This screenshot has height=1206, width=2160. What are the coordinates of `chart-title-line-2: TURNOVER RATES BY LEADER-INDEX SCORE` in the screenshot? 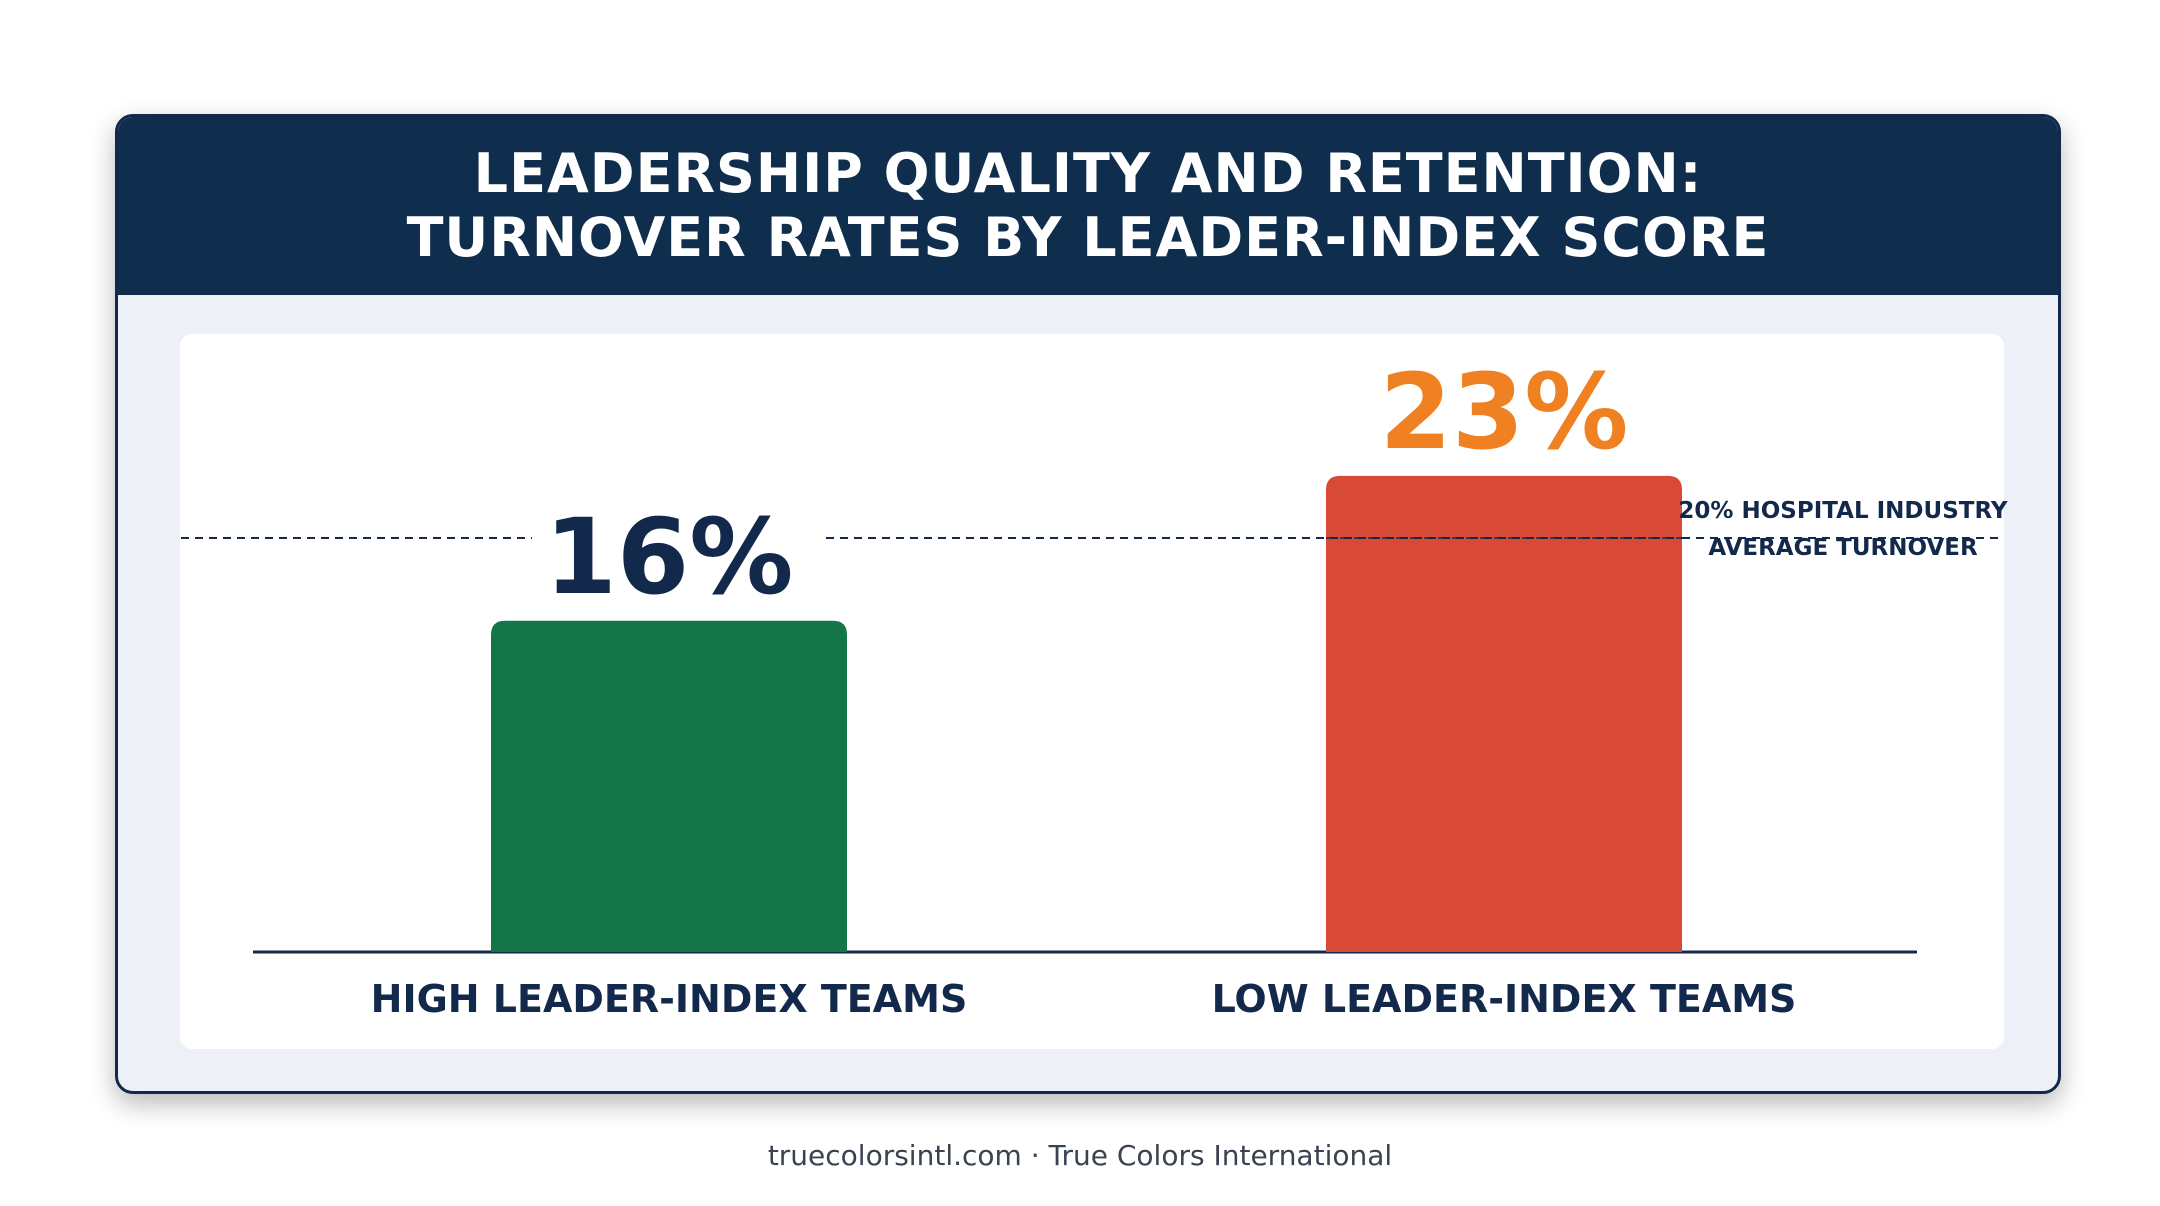 It's located at (1088, 237).